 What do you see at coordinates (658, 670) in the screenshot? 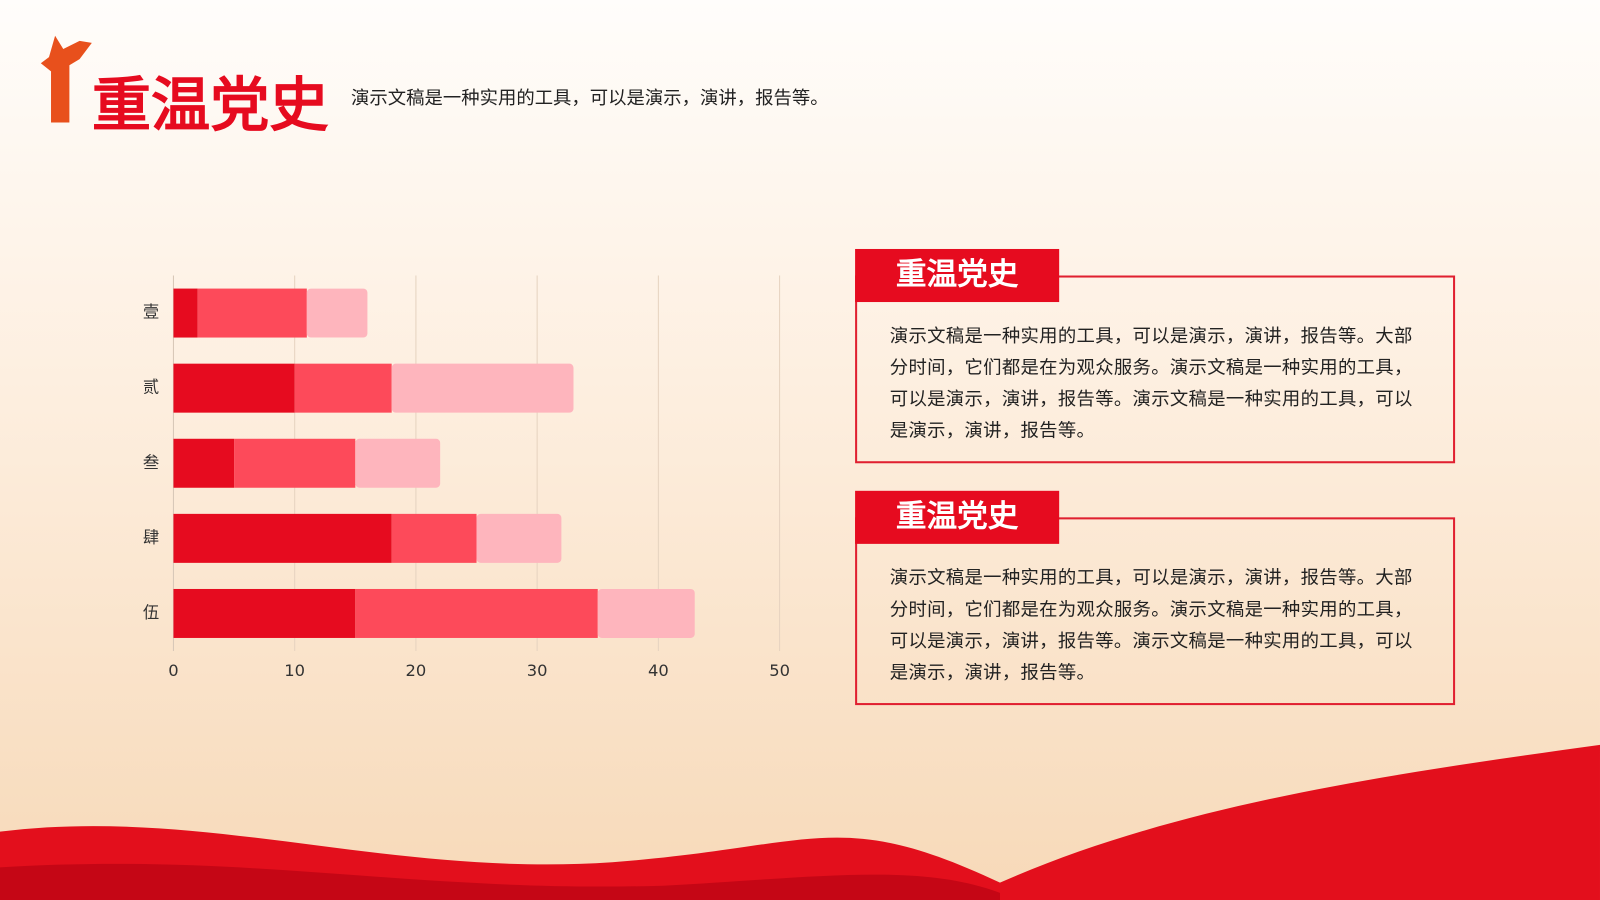
I see `x-tick-label: 40` at bounding box center [658, 670].